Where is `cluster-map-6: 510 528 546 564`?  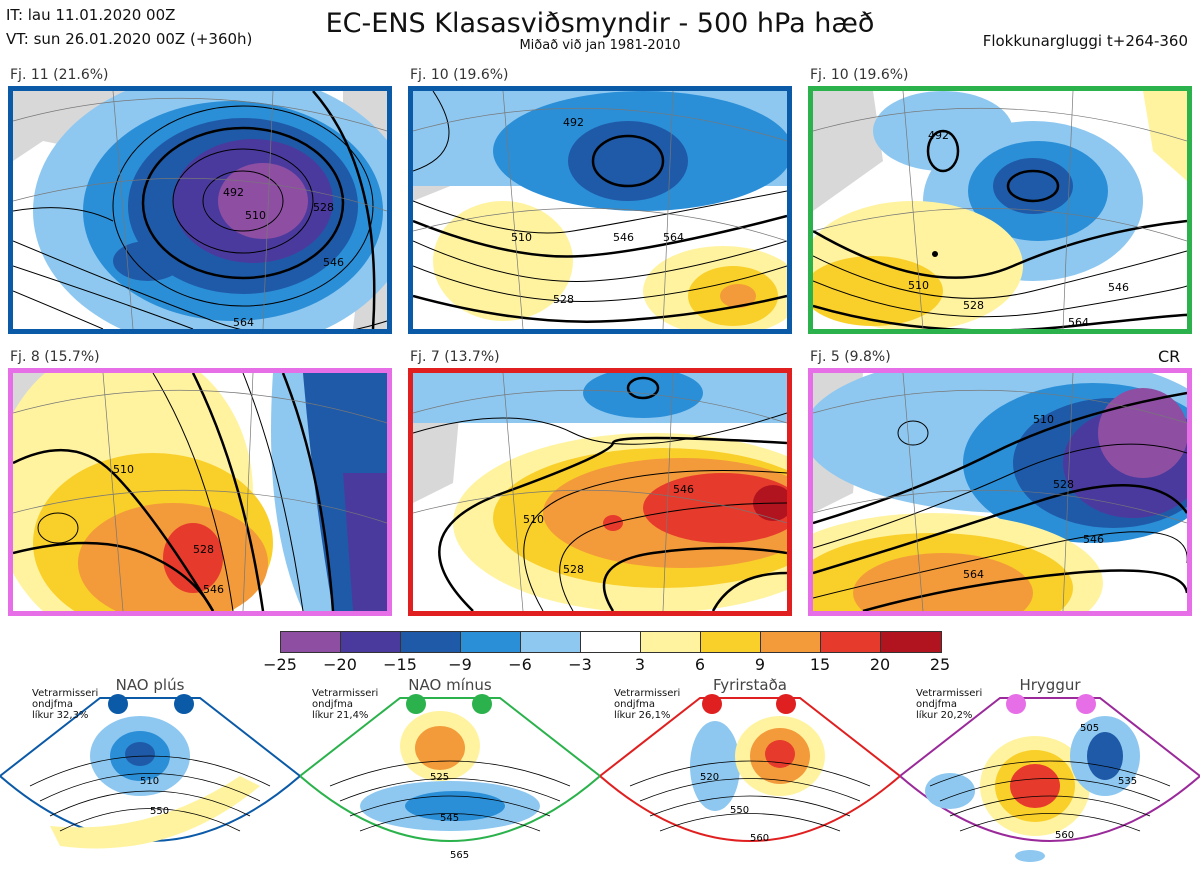
cluster-map-6: 510 528 546 564 is located at coordinates (1000, 492).